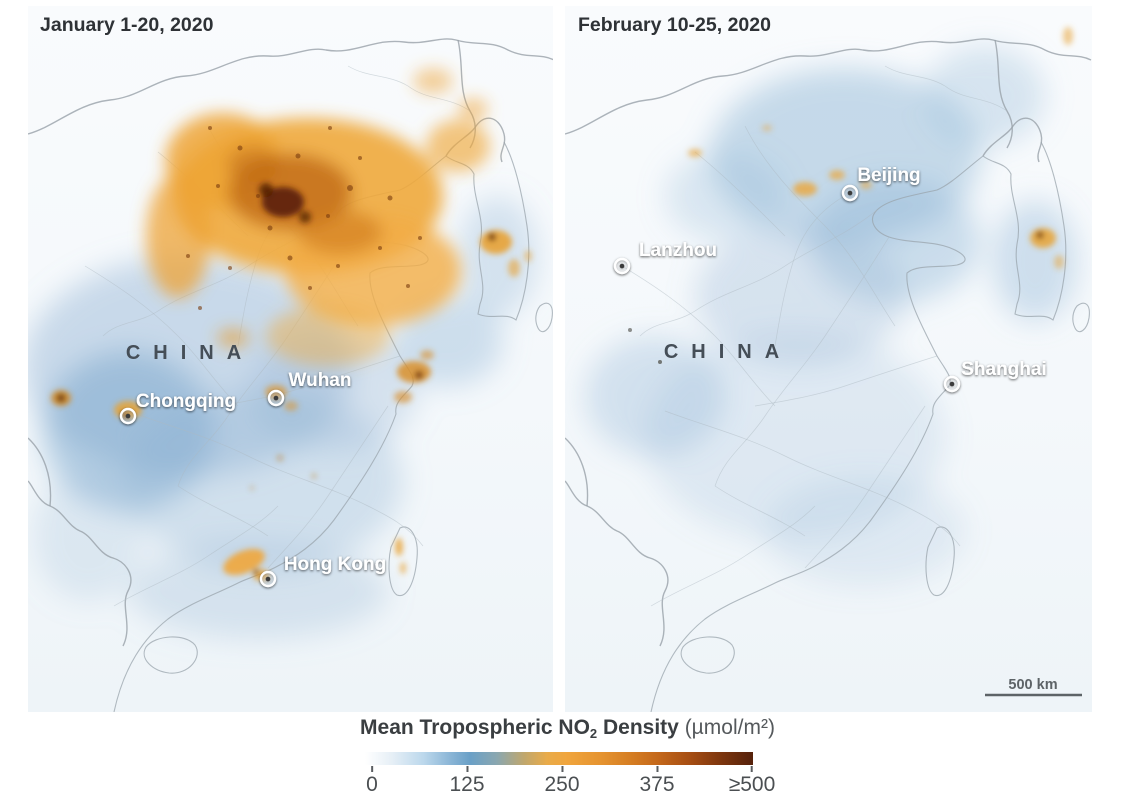 The image size is (1135, 800). What do you see at coordinates (888, 175) in the screenshot?
I see `city-label-beijing: Beijing` at bounding box center [888, 175].